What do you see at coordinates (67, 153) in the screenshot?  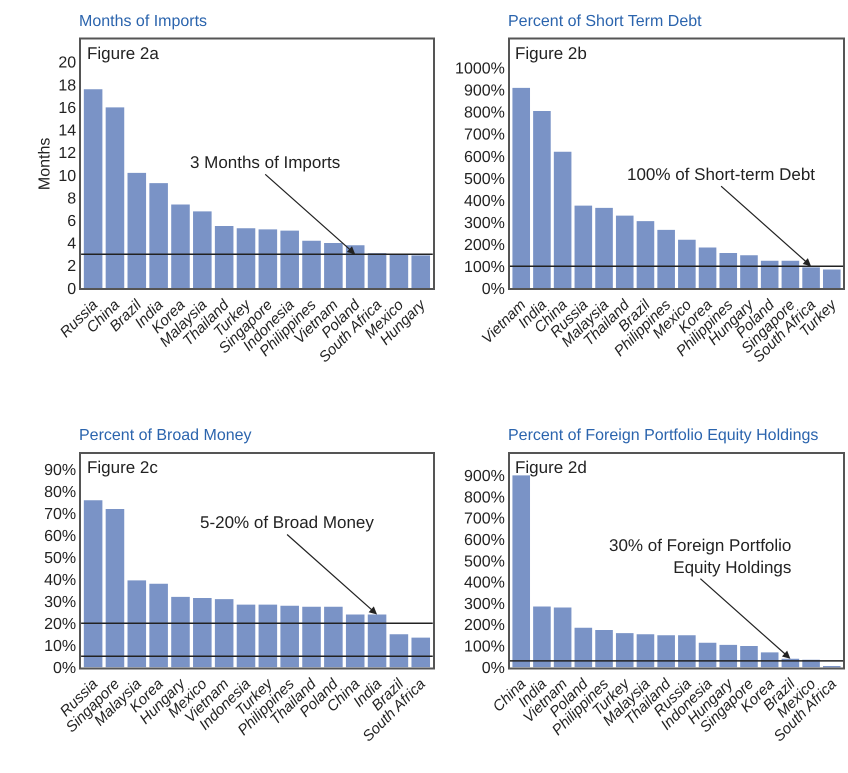 I see `y-tick-label: 12` at bounding box center [67, 153].